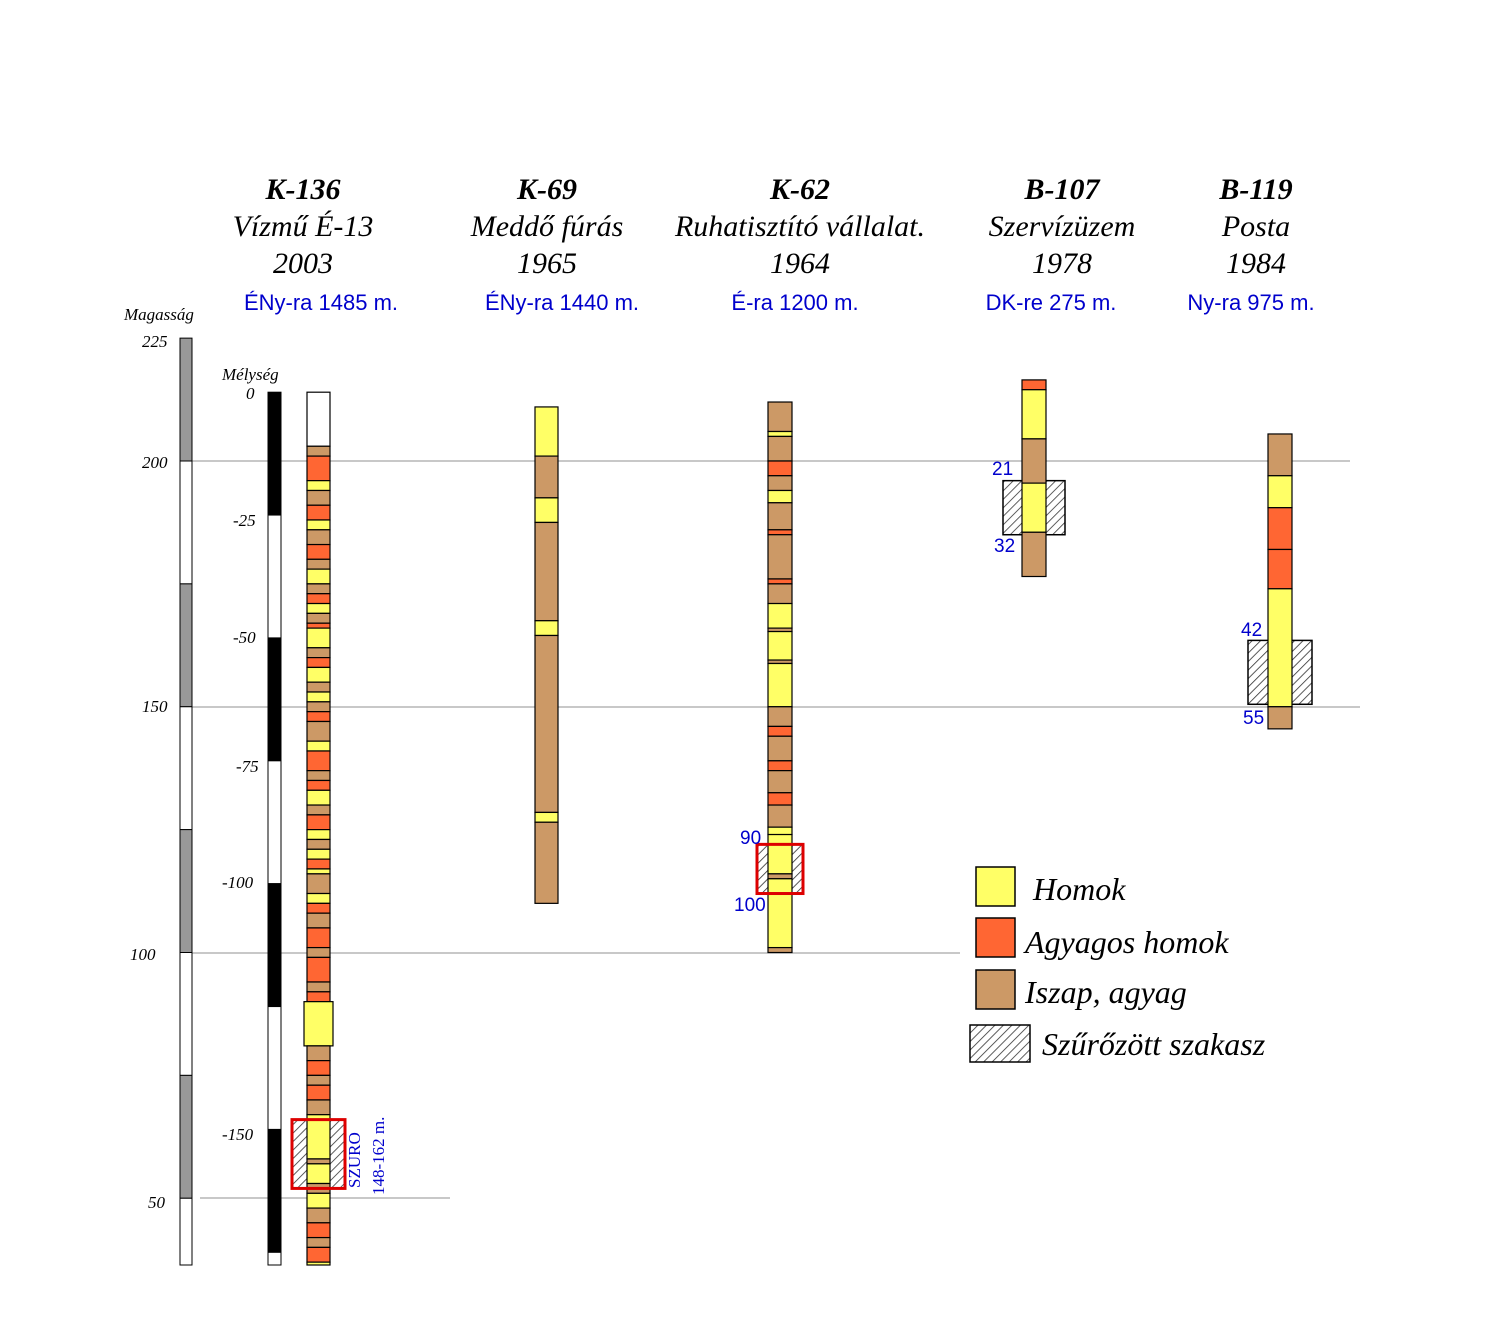  Describe the element at coordinates (318, 419) in the screenshot. I see `layer-ures` at that location.